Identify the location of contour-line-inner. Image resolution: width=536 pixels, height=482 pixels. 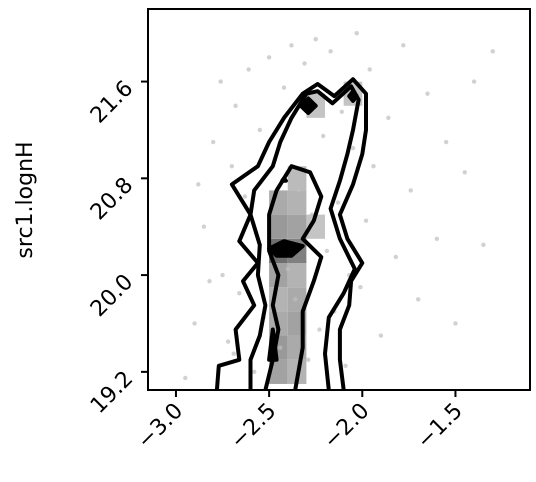
(293, 277).